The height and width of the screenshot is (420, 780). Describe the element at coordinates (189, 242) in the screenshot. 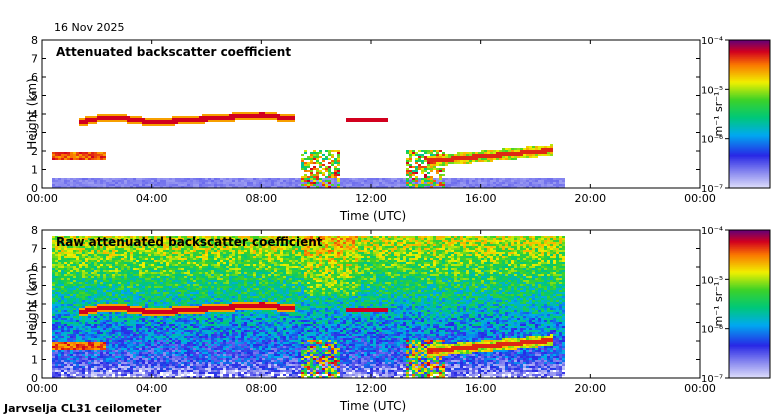

I see `panel-title: Raw attenuated backscatter coefficient` at that location.